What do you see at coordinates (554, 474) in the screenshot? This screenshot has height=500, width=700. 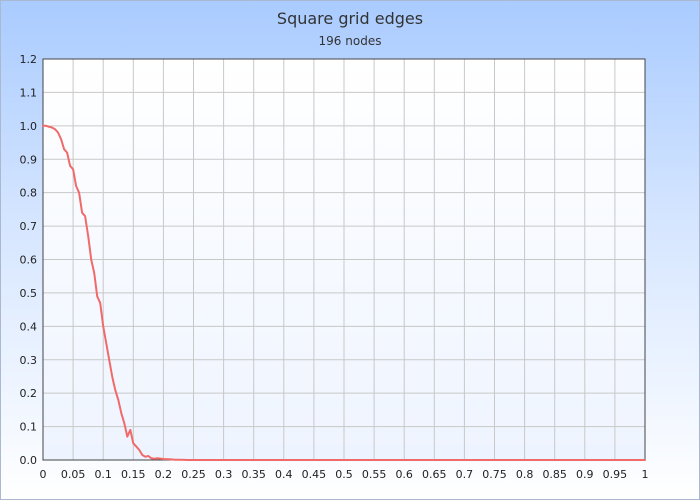 I see `x-tick-label: 0.85` at bounding box center [554, 474].